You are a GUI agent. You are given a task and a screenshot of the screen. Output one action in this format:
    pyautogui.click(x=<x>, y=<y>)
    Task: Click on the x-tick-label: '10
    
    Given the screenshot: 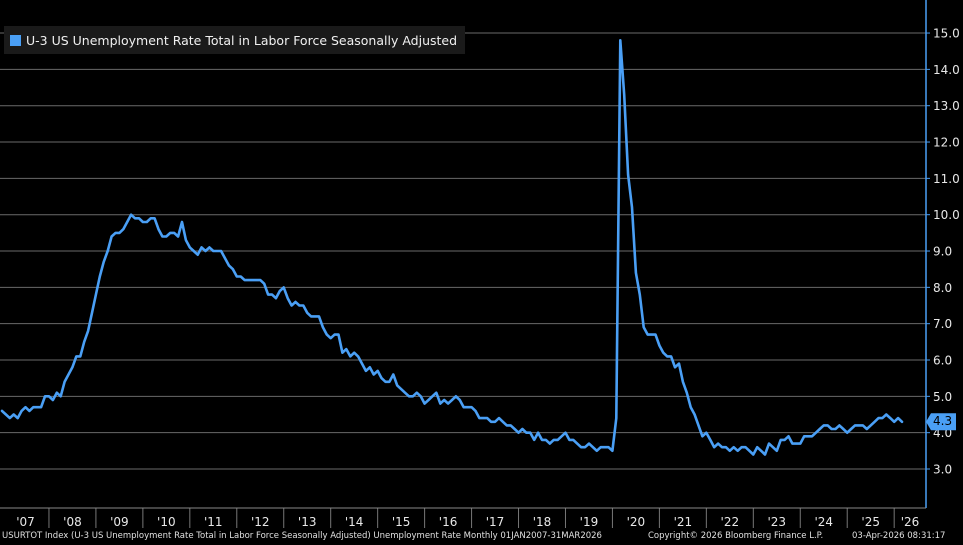 What is the action you would take?
    pyautogui.click(x=166, y=522)
    